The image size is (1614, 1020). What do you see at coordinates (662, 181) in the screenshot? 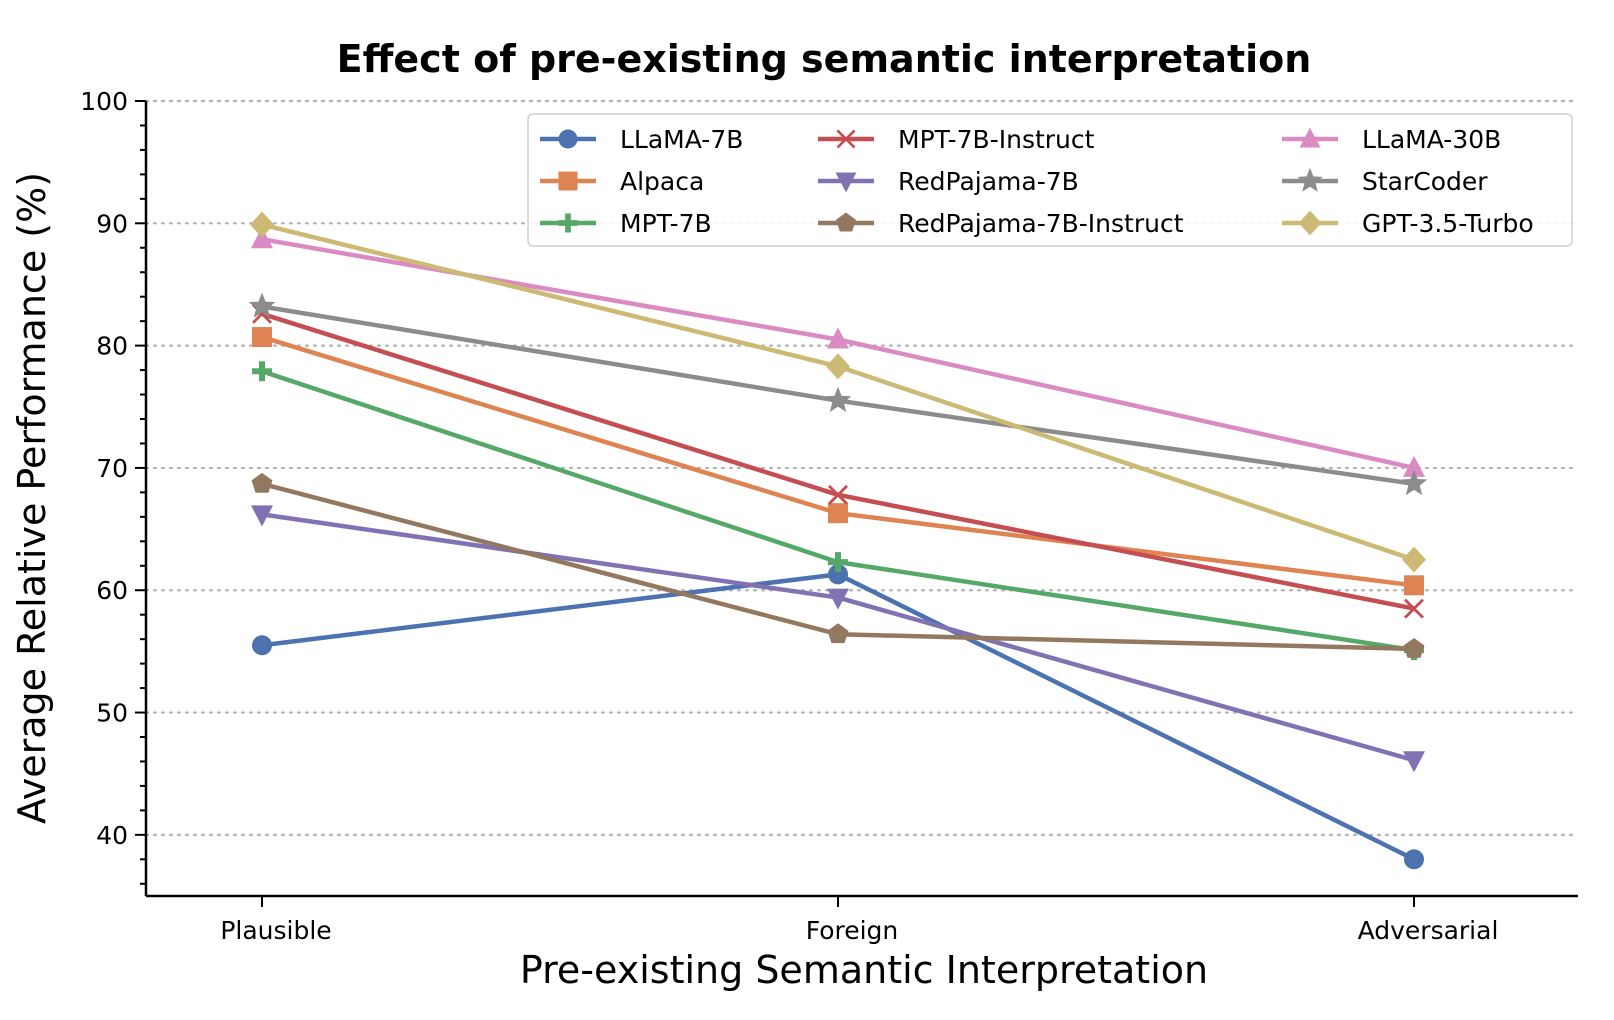
I see `legend-label: Alpaca` at bounding box center [662, 181].